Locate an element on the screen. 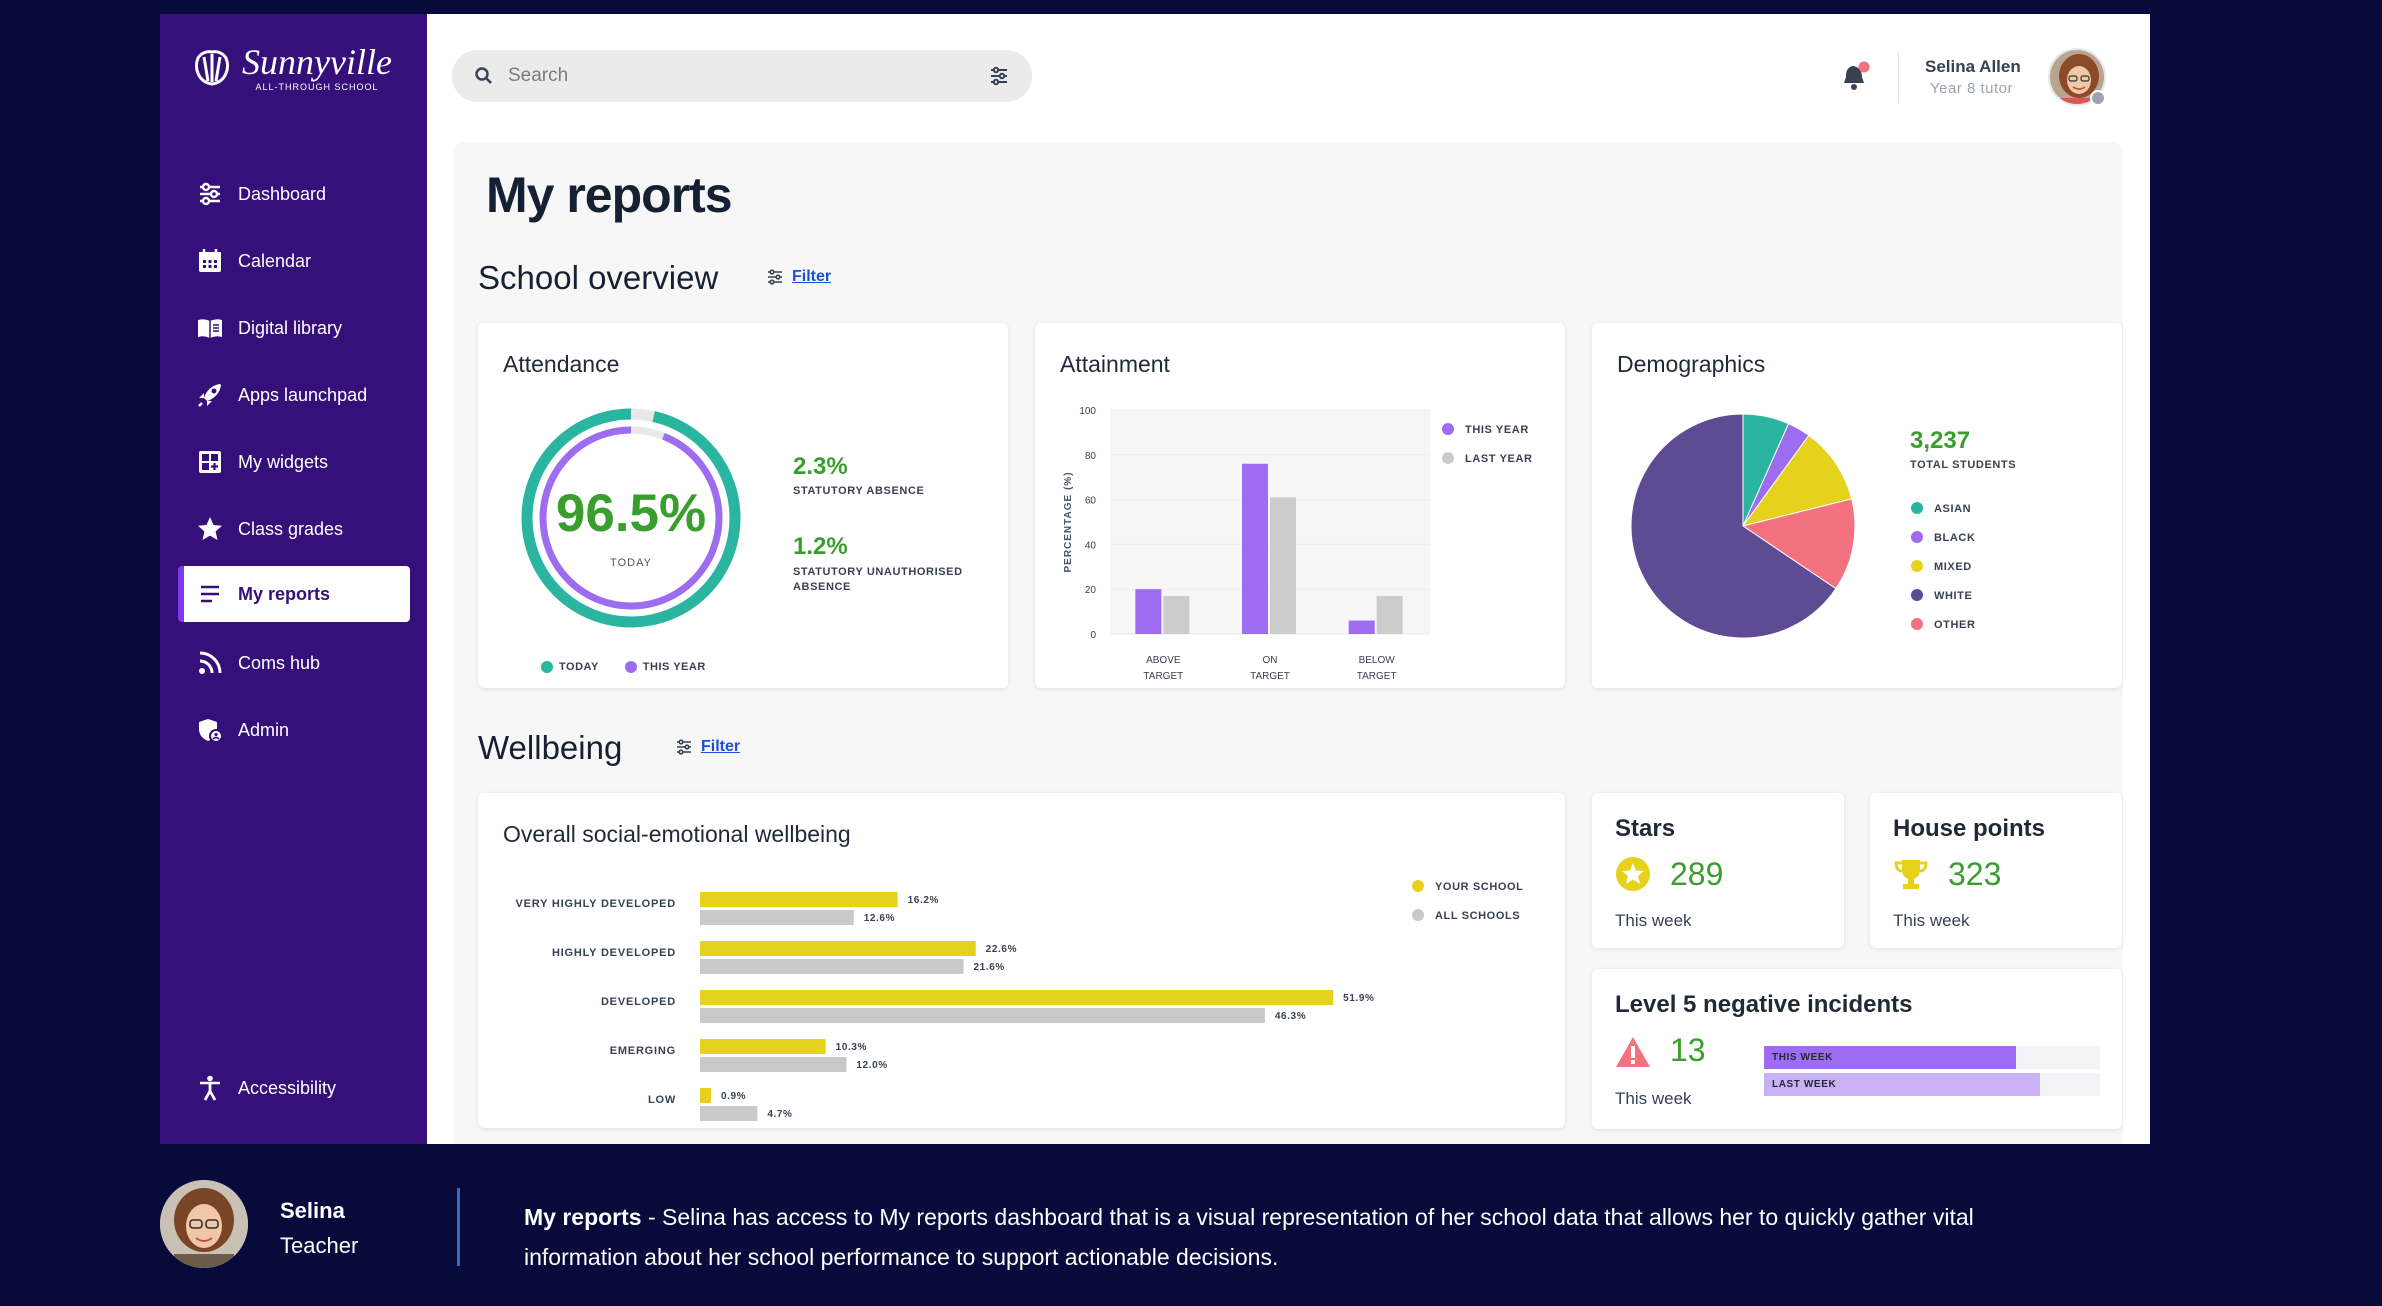  sidebar-item-label: Apps launchpad is located at coordinates (303, 394).